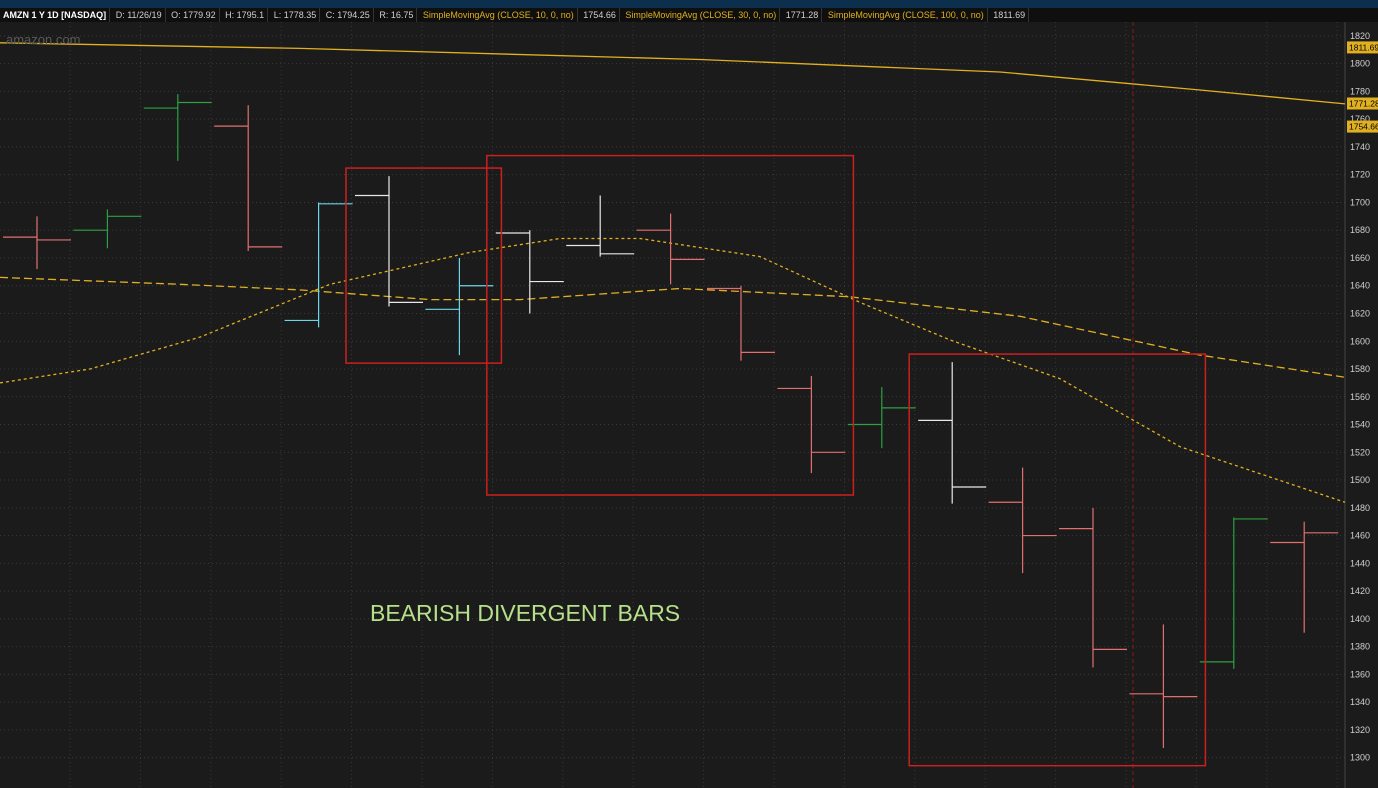  I want to click on sma10-label: SimpleMovingAvg (CLOSE, 10, 0, no), so click(499, 15).